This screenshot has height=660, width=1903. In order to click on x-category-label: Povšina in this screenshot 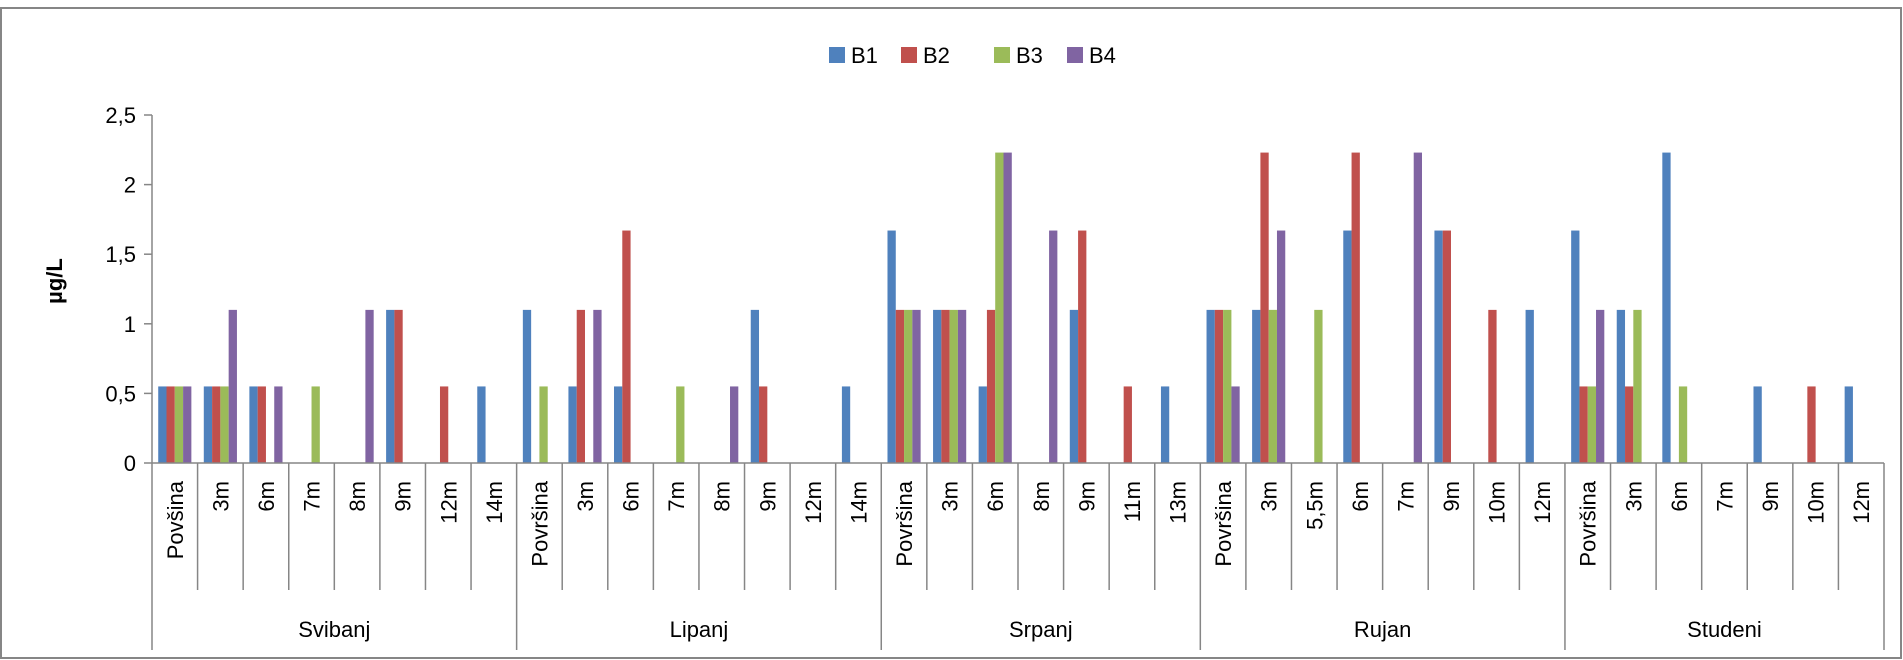, I will do `click(175, 519)`.